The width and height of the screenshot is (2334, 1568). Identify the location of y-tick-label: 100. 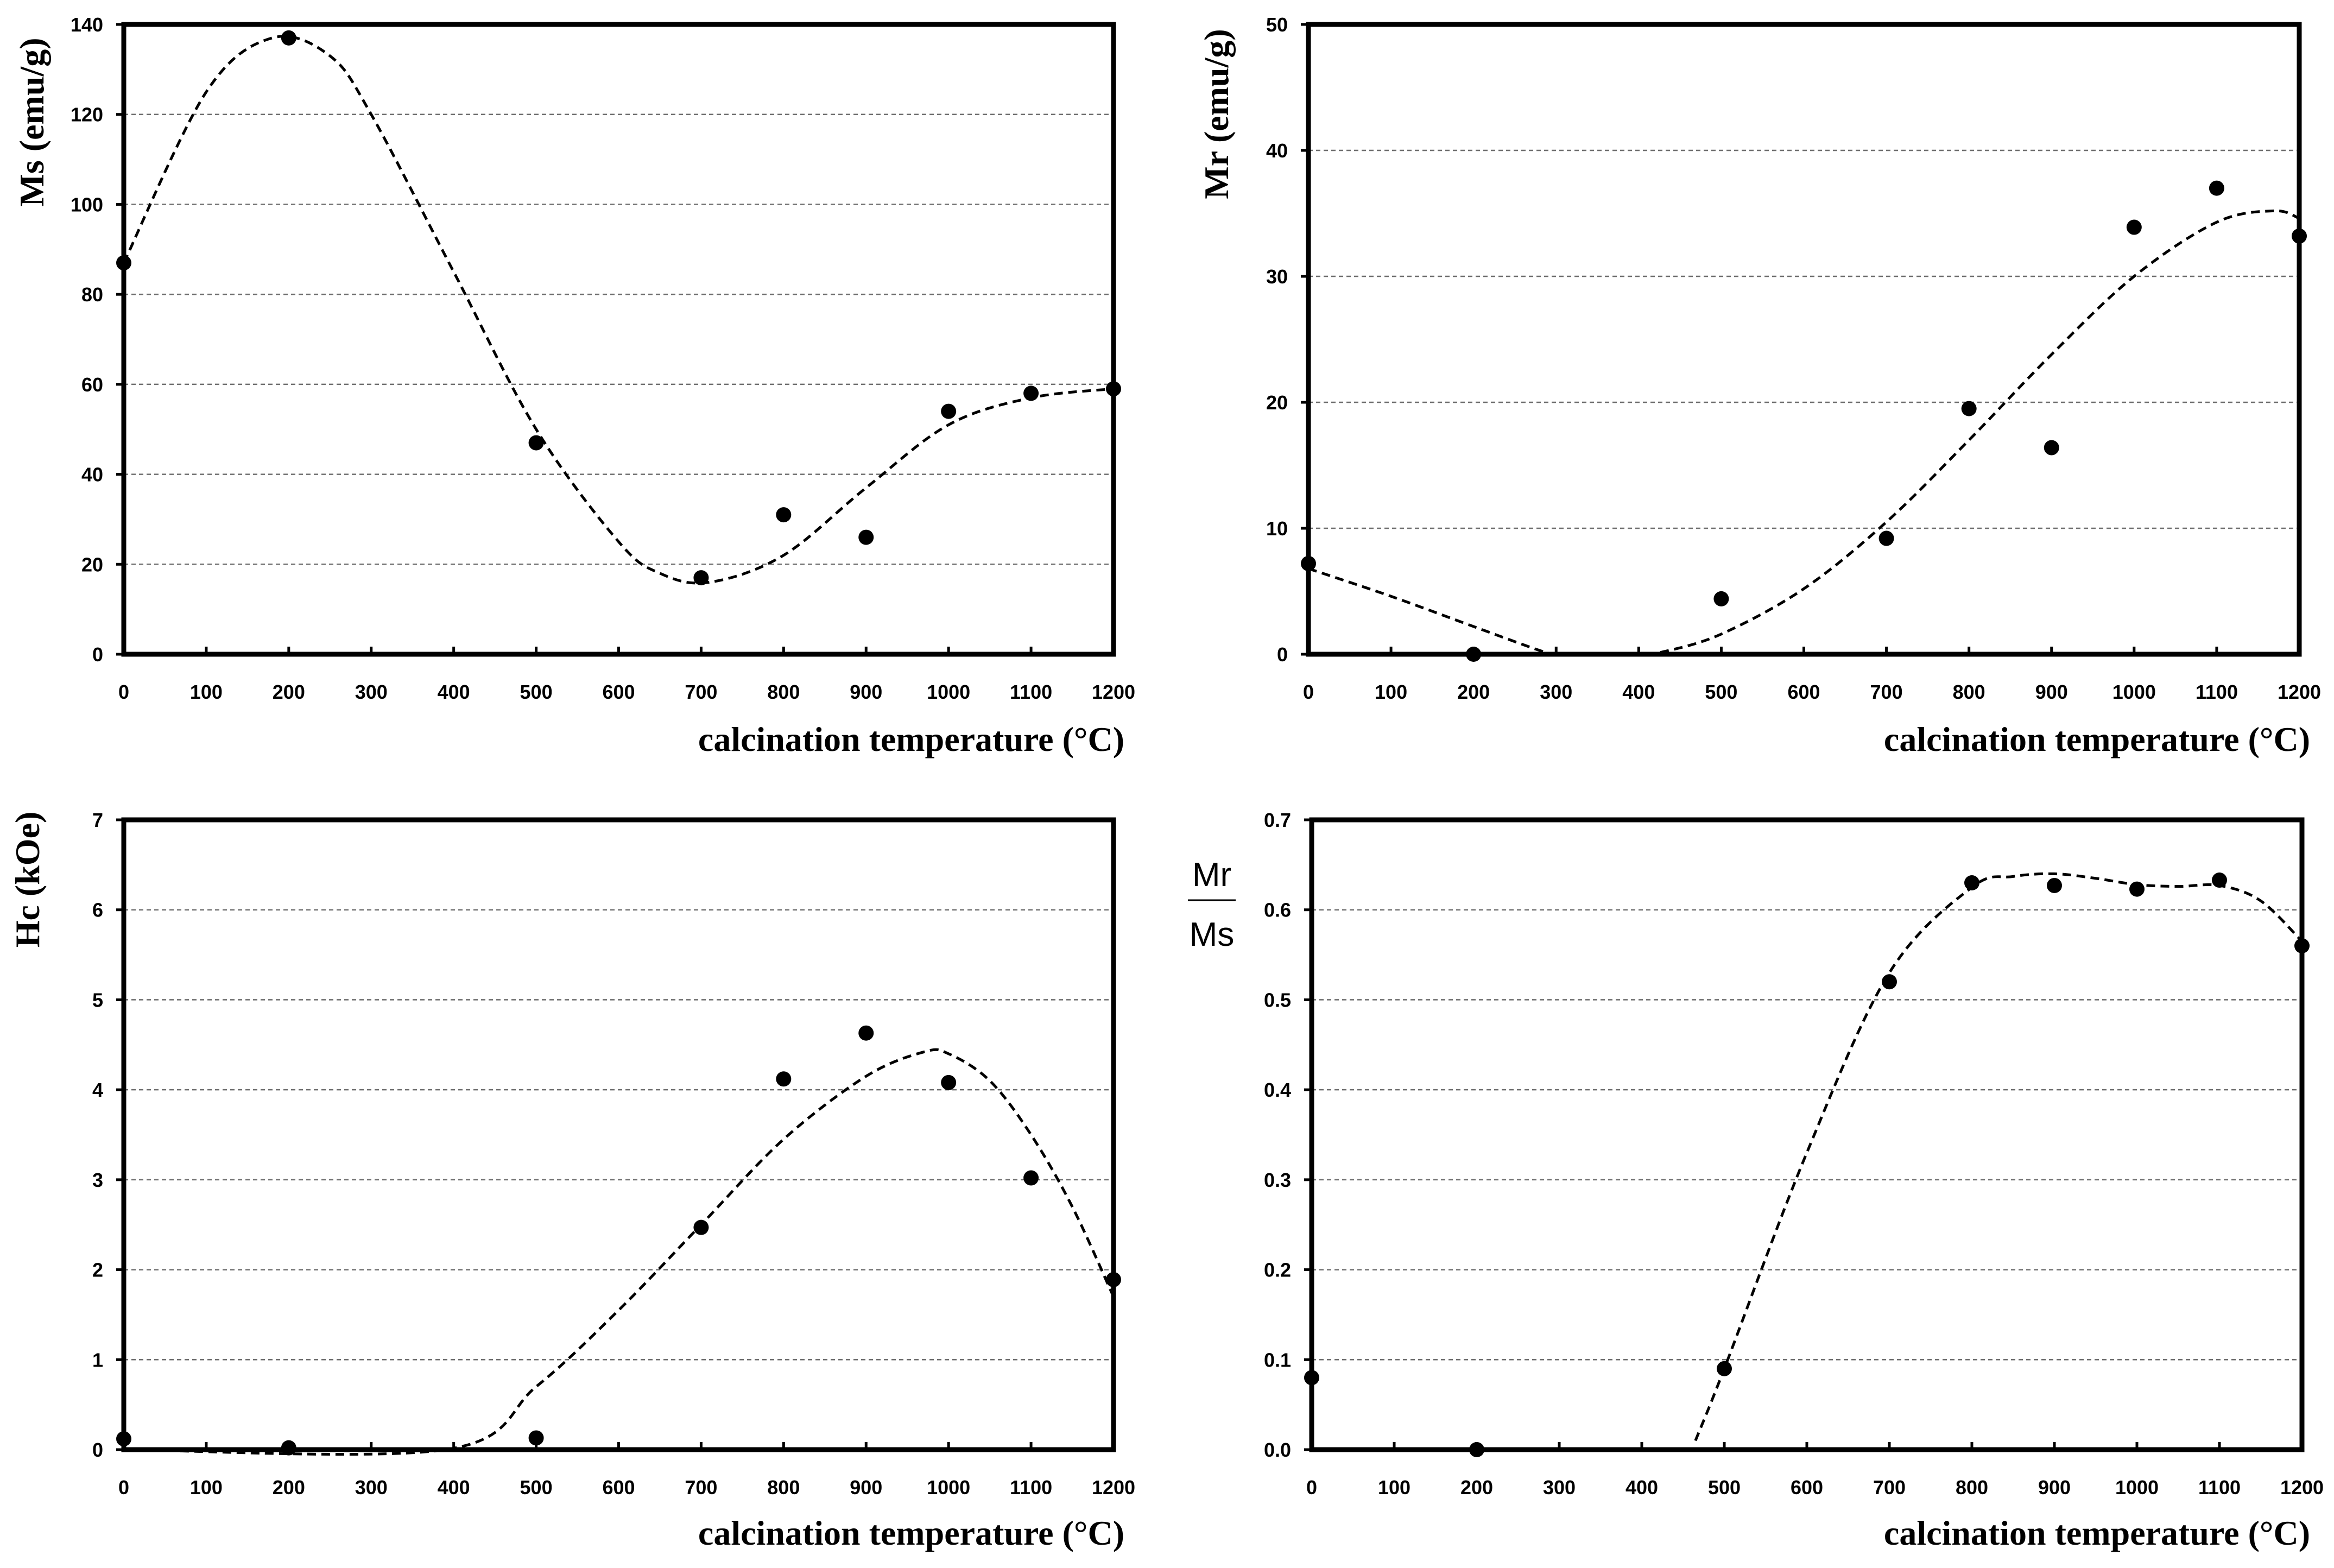
(87, 204).